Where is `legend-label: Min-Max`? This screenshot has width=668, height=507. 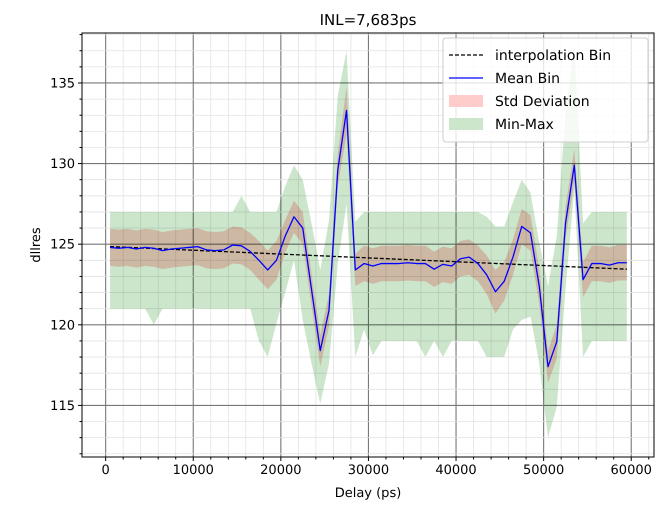 legend-label: Min-Max is located at coordinates (524, 124).